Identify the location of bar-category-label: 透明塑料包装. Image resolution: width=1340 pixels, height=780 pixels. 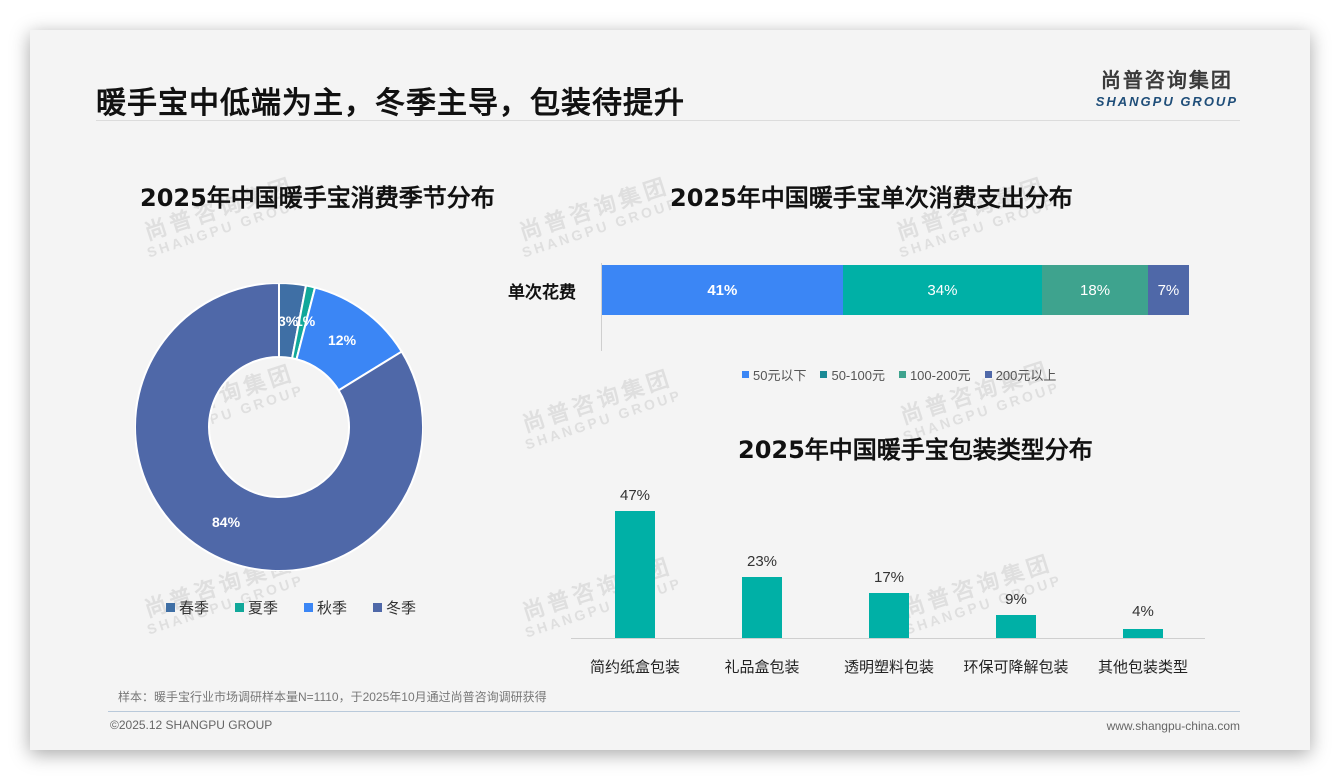
(888, 667).